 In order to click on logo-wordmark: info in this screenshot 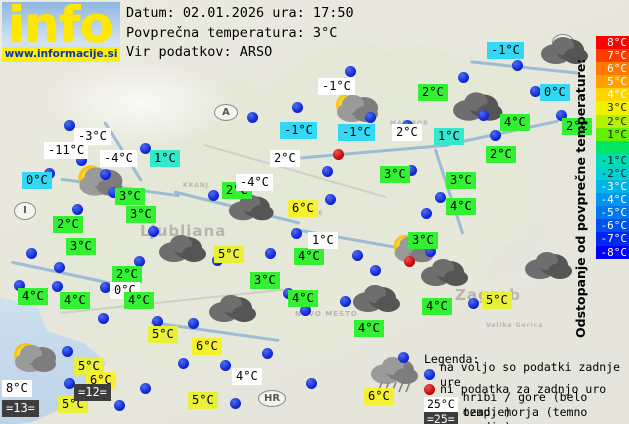, I will do `click(61, 28)`.